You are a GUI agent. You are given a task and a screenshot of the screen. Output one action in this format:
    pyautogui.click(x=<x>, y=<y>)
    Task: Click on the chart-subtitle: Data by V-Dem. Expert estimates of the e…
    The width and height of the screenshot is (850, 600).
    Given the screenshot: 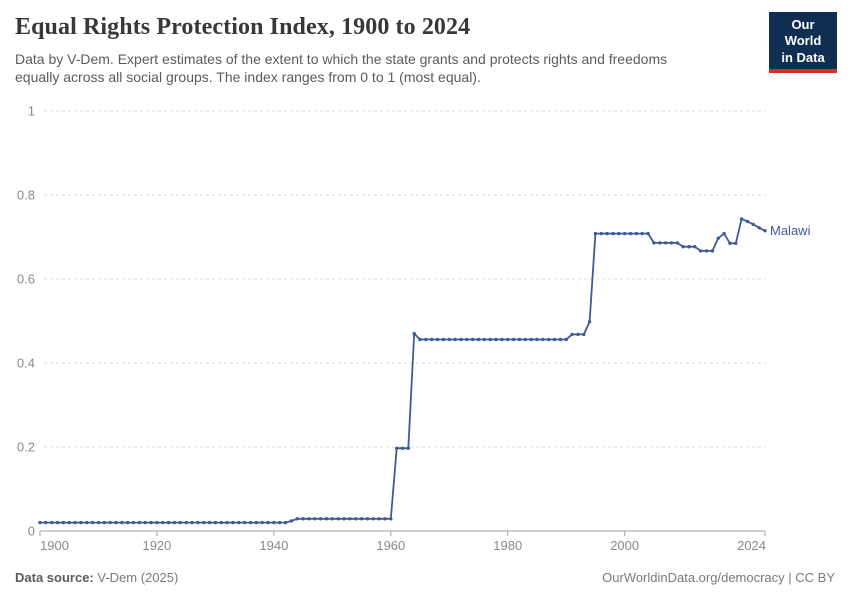 What is the action you would take?
    pyautogui.click(x=385, y=68)
    